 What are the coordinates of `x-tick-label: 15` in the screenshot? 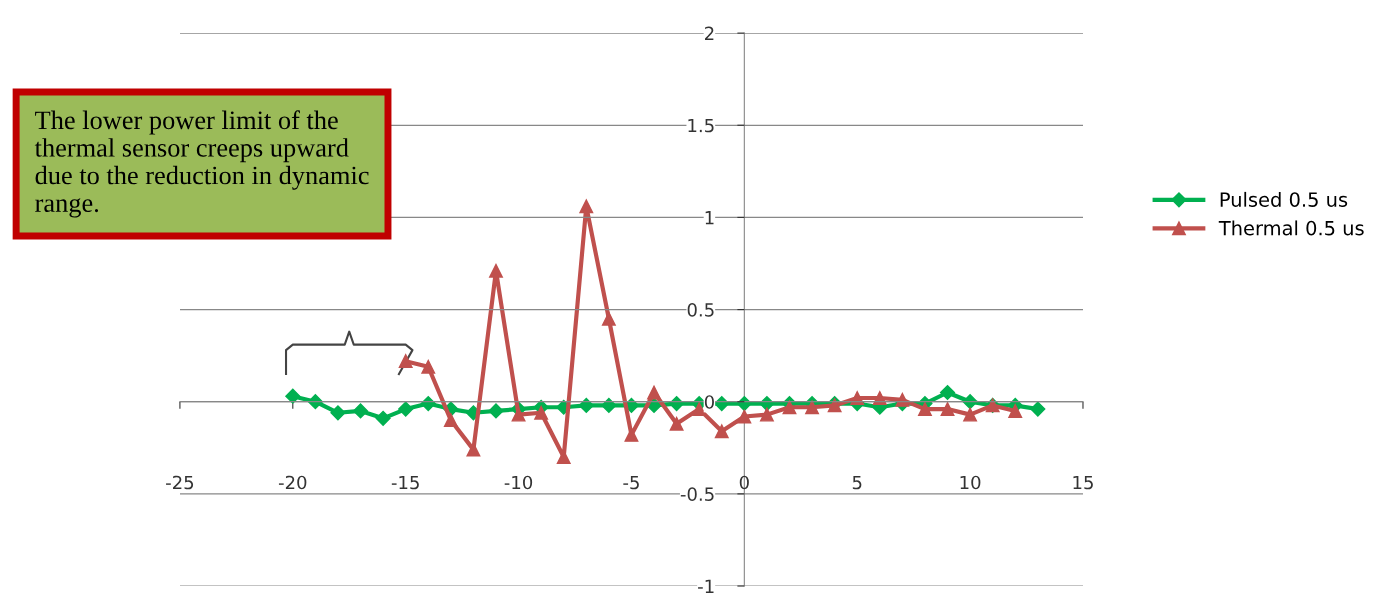 It's located at (1083, 482).